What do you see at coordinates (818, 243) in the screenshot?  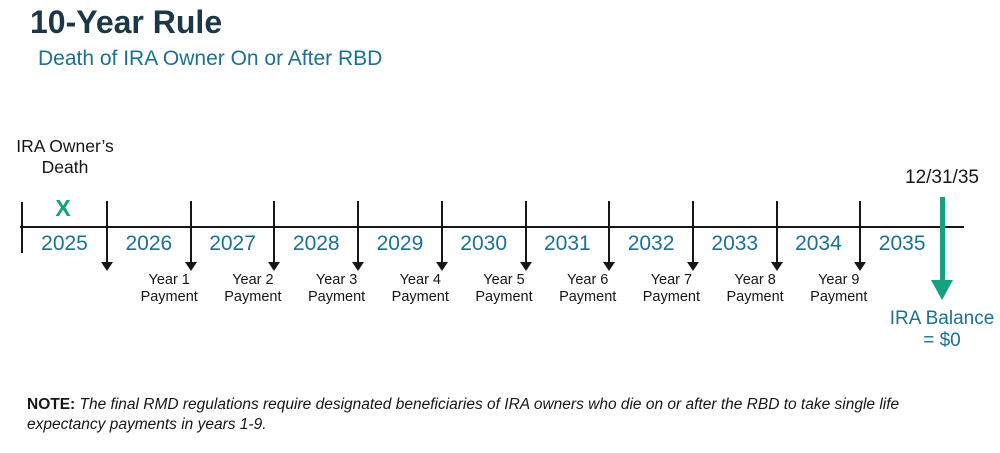 I see `year-label: 2034` at bounding box center [818, 243].